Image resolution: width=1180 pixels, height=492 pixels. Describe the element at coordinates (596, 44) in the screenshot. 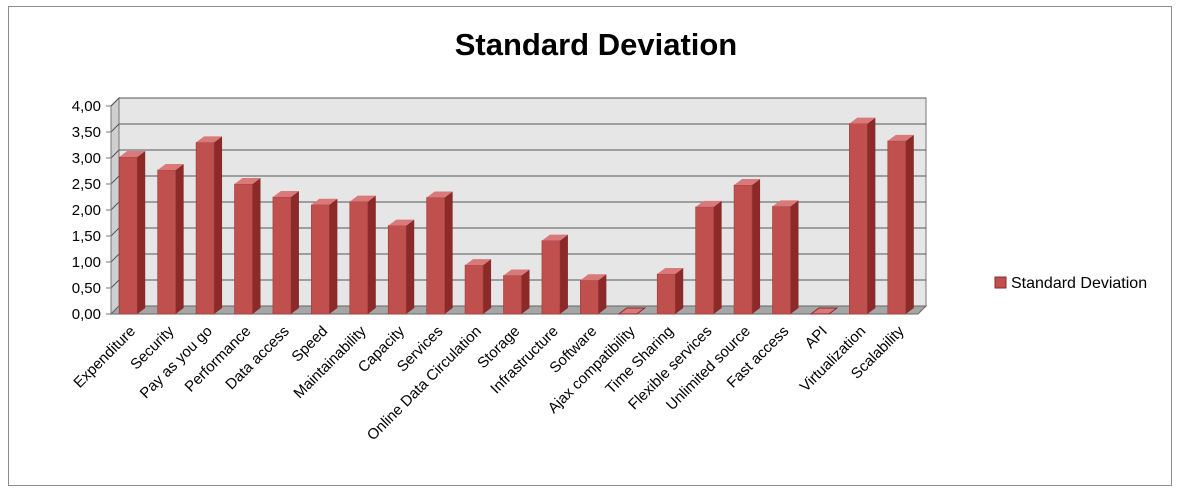

I see `chart-title: Standard Deviation` at that location.